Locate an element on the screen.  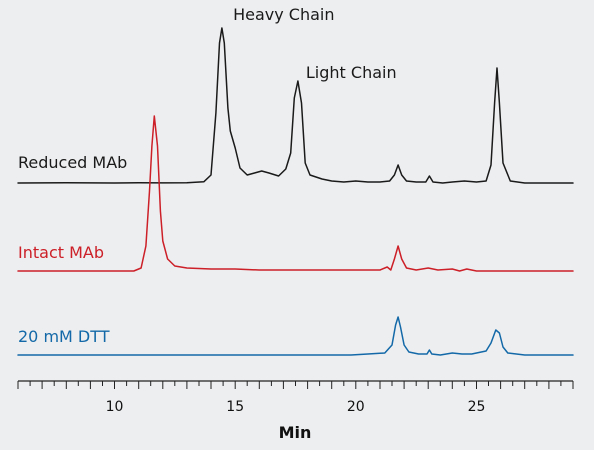
series-label-0: Reduced MAb is located at coordinates (72, 162).